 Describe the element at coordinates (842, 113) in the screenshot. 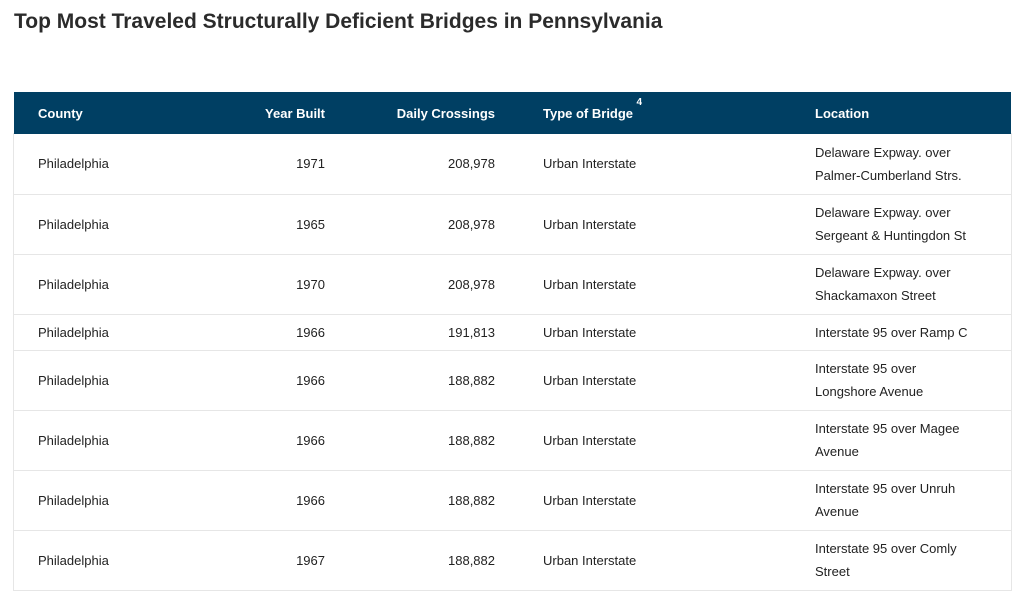

I see `header-location: Location` at that location.